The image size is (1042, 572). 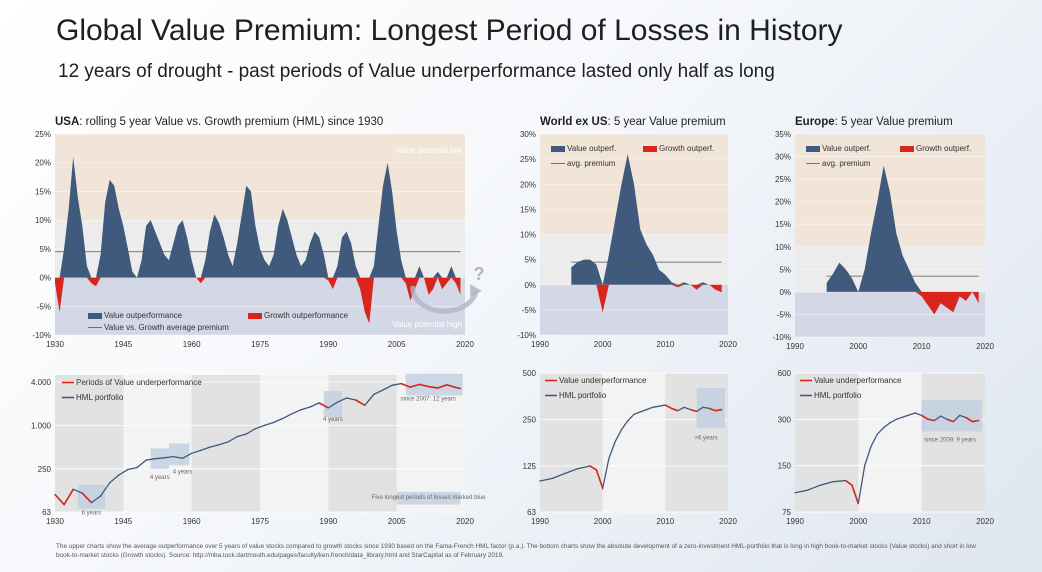 I want to click on y-tick-label: 4.000, so click(x=41, y=382).